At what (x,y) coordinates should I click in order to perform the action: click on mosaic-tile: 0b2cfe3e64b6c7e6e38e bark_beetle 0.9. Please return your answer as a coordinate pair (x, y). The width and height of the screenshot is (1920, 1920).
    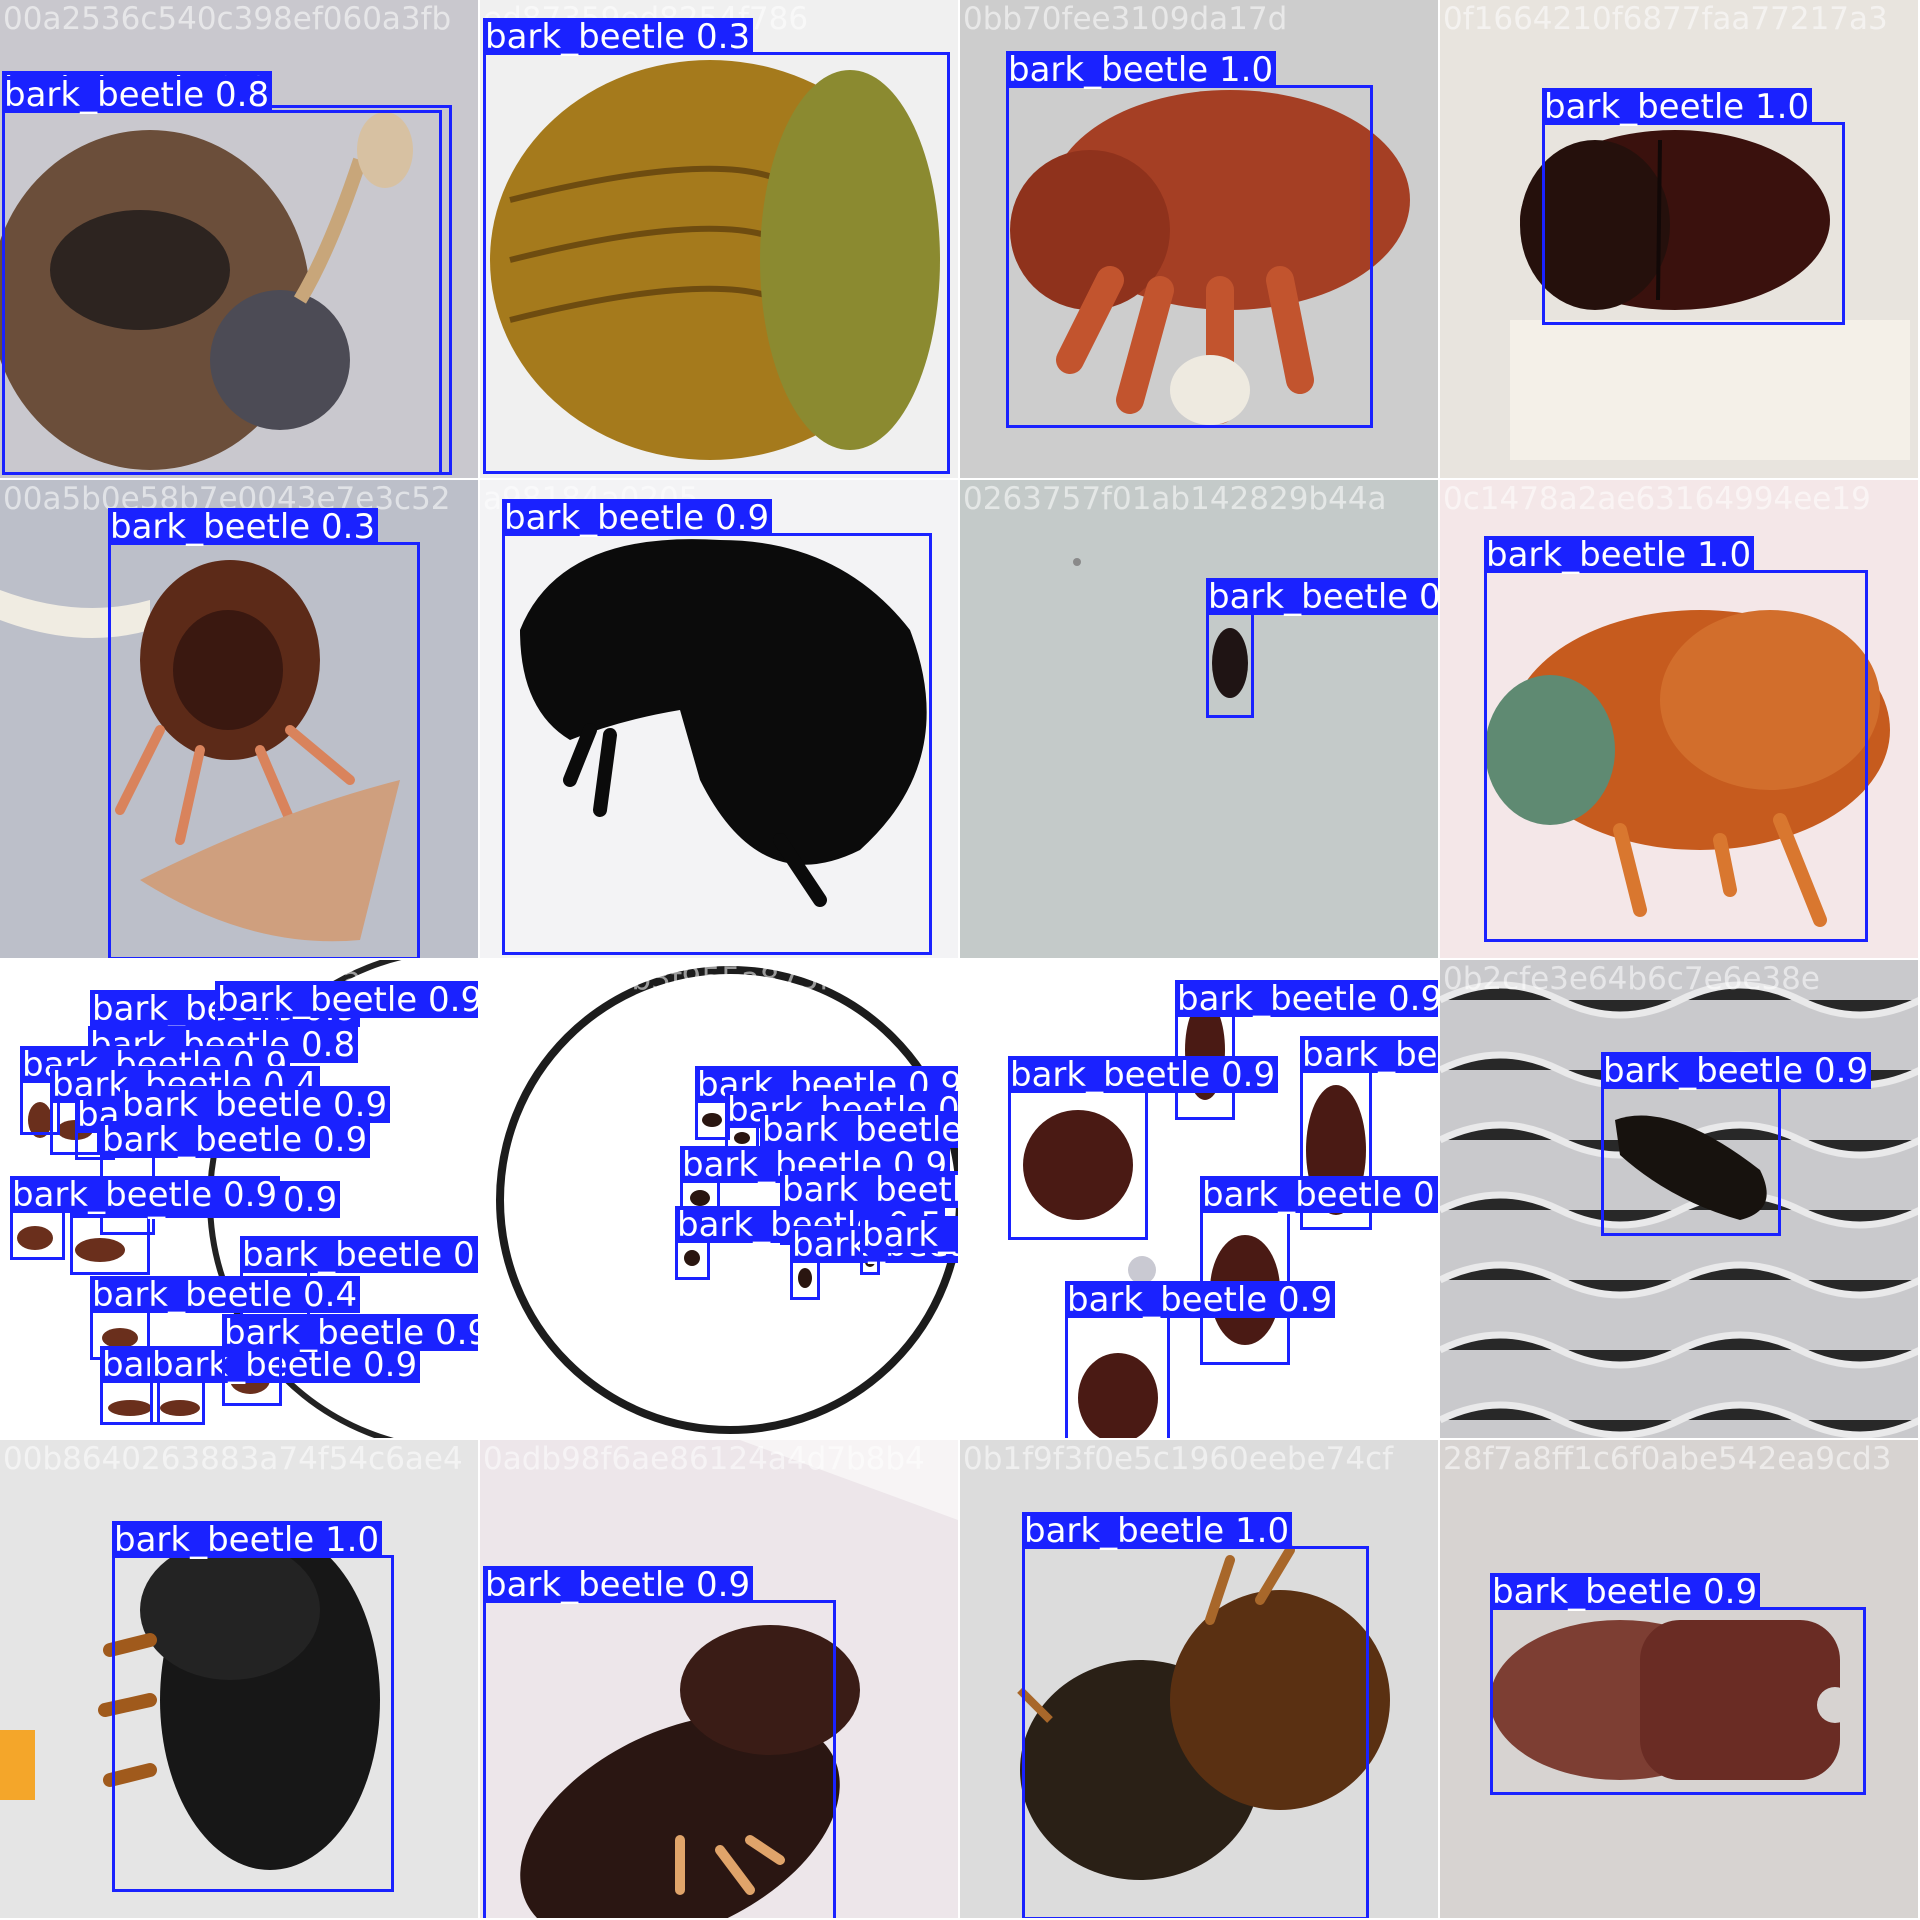
    Looking at the image, I should click on (1679, 1199).